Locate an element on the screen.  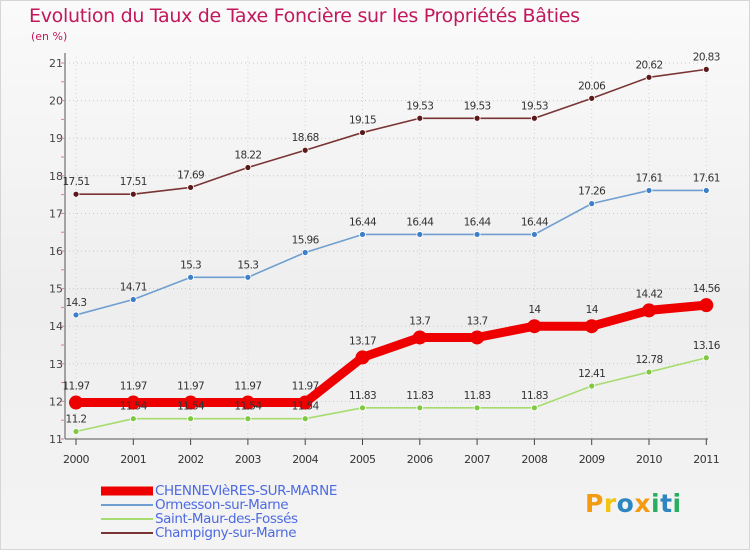
x-tick-label: 2000 is located at coordinates (76, 459).